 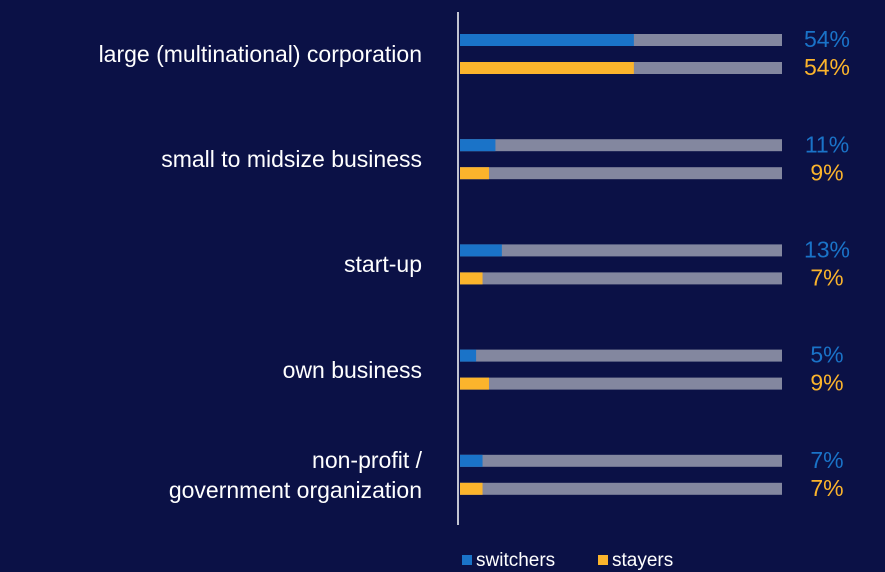 I want to click on category-label: start-up, so click(x=383, y=264).